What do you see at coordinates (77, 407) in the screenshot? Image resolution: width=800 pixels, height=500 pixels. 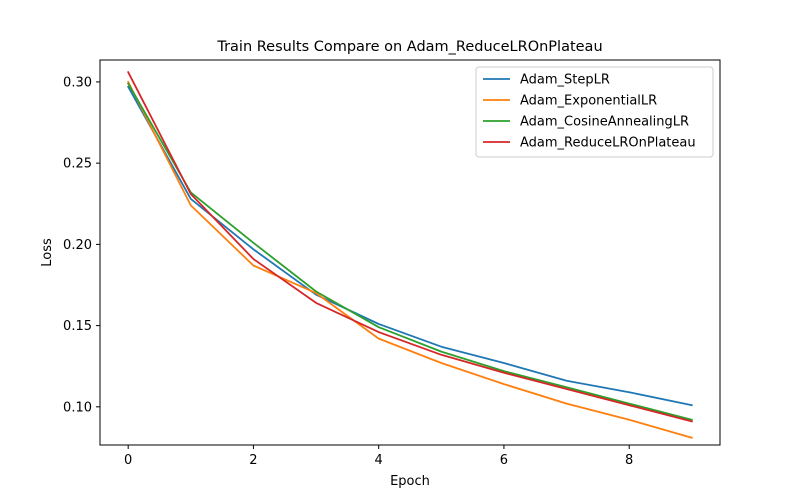 I see `y-tick-label: 0.10` at bounding box center [77, 407].